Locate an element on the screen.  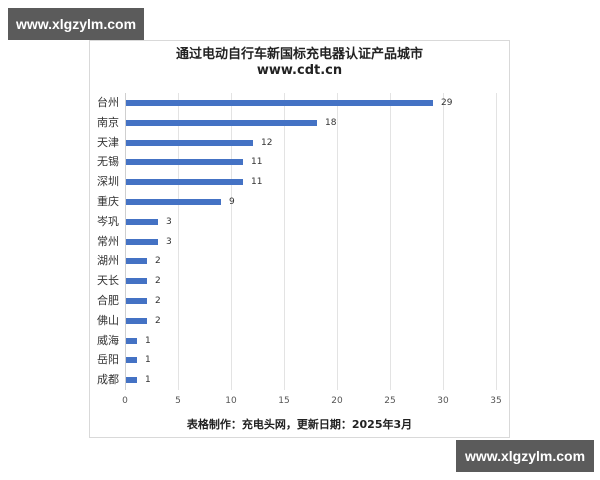
chart-footnote: 表格制作：充电头网，更新日期：2025年3月 is located at coordinates (299, 424).